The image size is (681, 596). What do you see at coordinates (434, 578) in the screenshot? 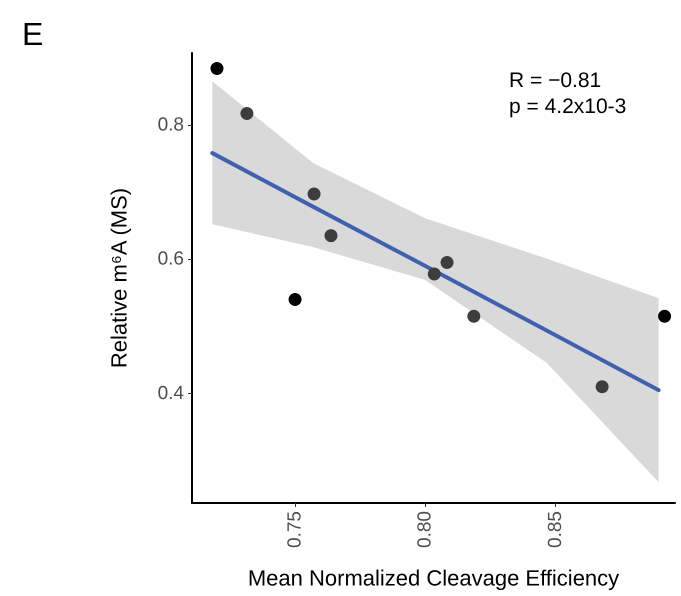
I see `x-axis-title: Mean Normalized Cleavage Efficiency` at bounding box center [434, 578].